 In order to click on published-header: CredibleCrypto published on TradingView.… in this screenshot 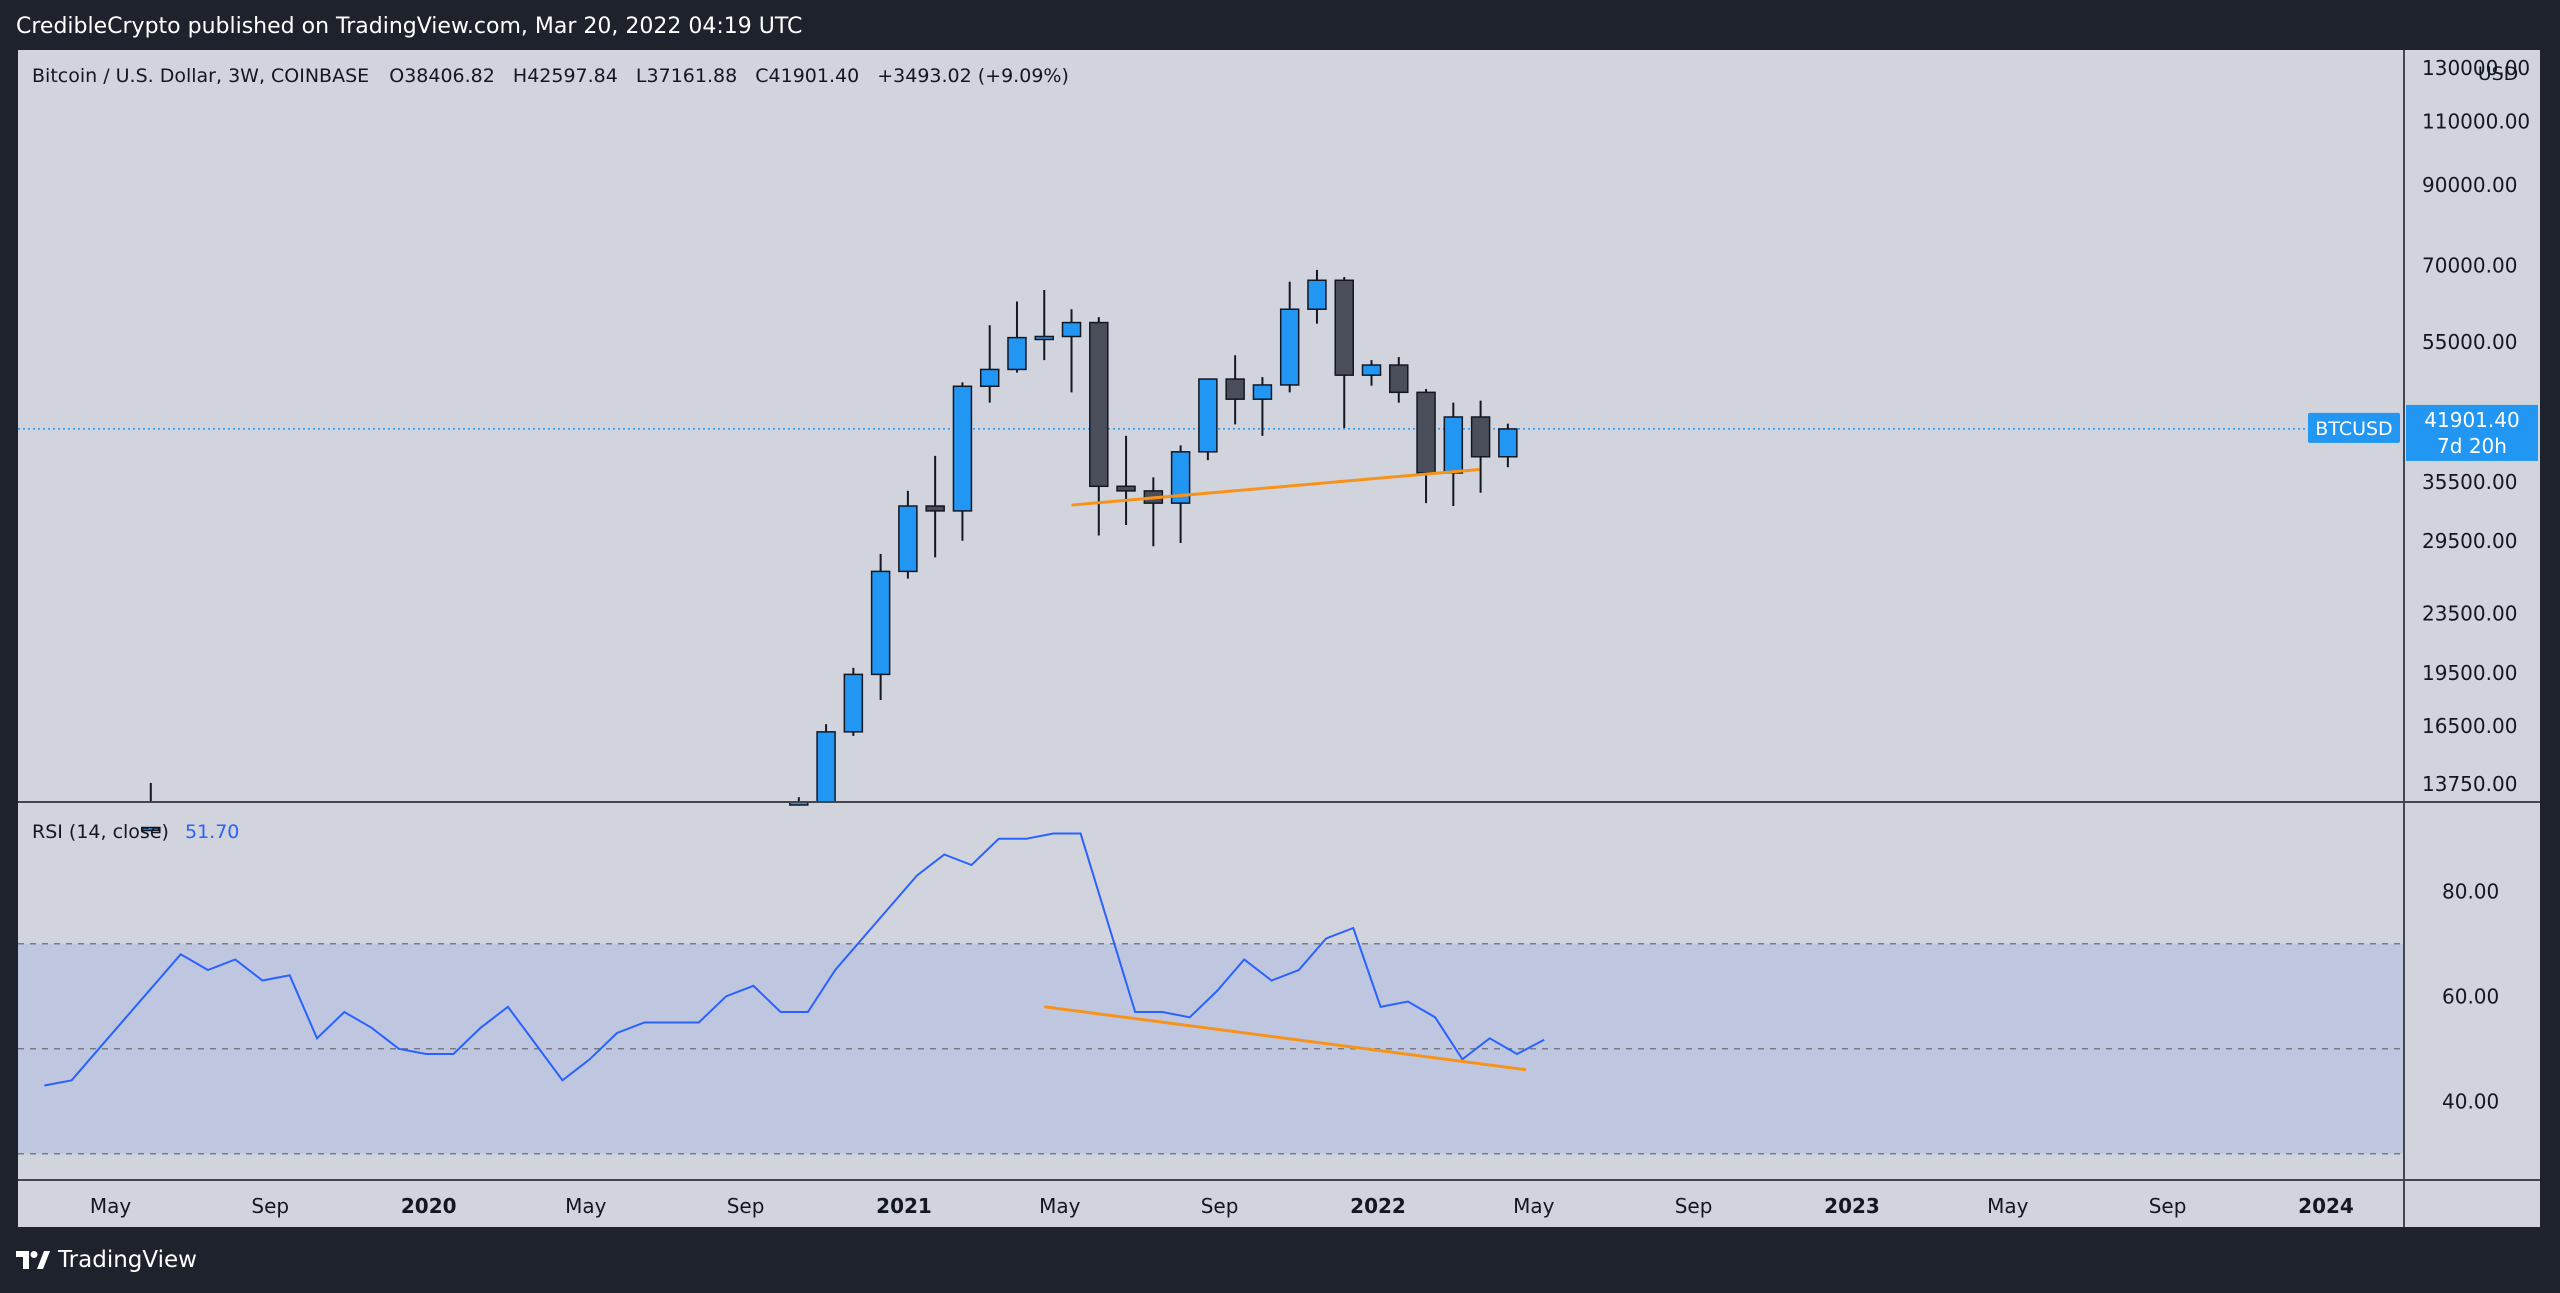, I will do `click(1280, 25)`.